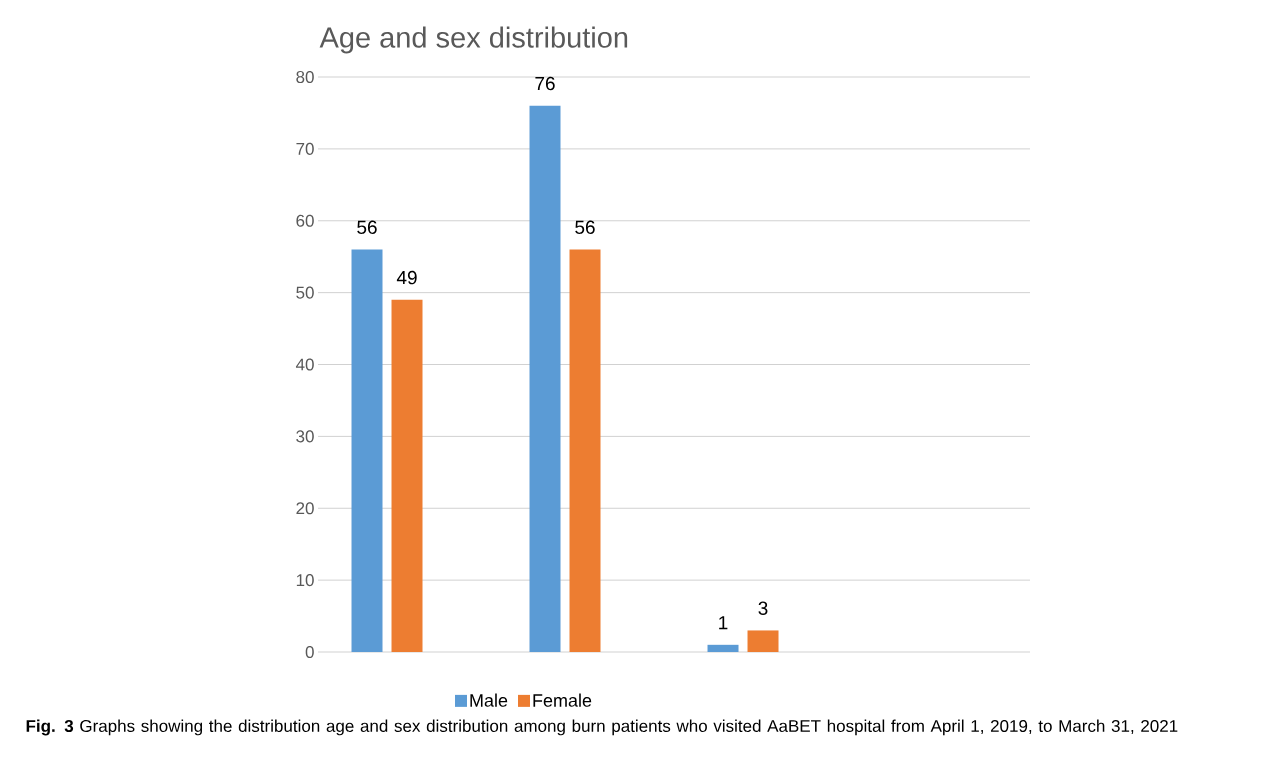 The image size is (1287, 770). Describe the element at coordinates (545, 83) in the screenshot. I see `data-label: 76` at that location.